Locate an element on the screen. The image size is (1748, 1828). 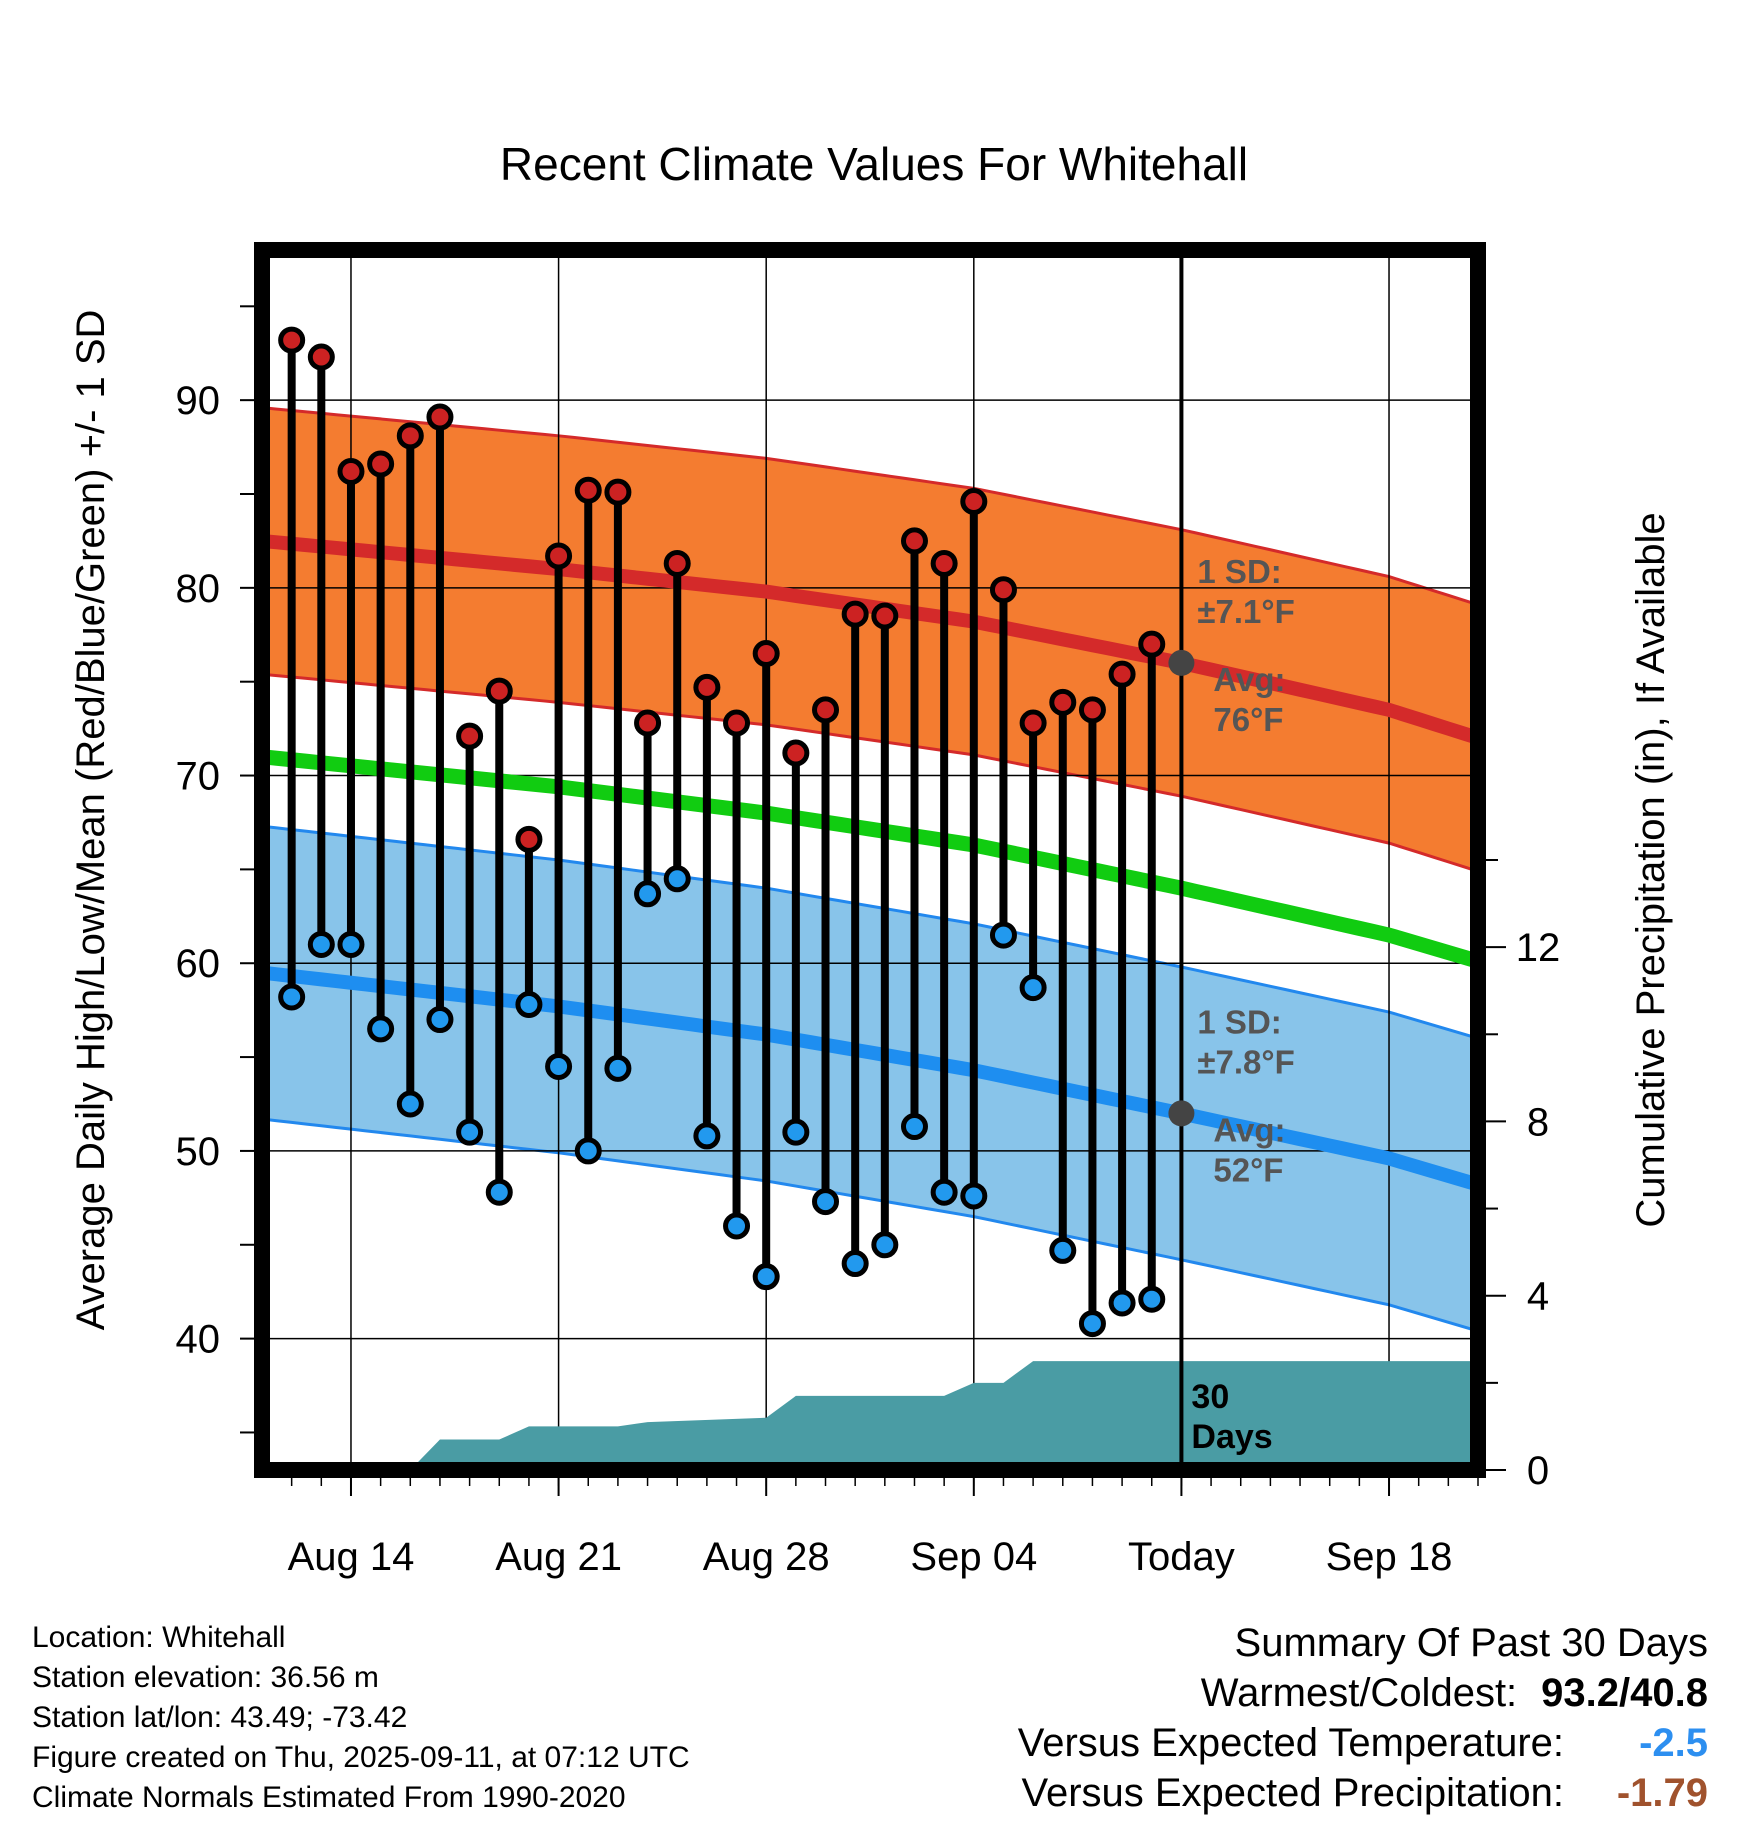
summary-title: Summary Of Past 30 Days is located at coordinates (1471, 1643).